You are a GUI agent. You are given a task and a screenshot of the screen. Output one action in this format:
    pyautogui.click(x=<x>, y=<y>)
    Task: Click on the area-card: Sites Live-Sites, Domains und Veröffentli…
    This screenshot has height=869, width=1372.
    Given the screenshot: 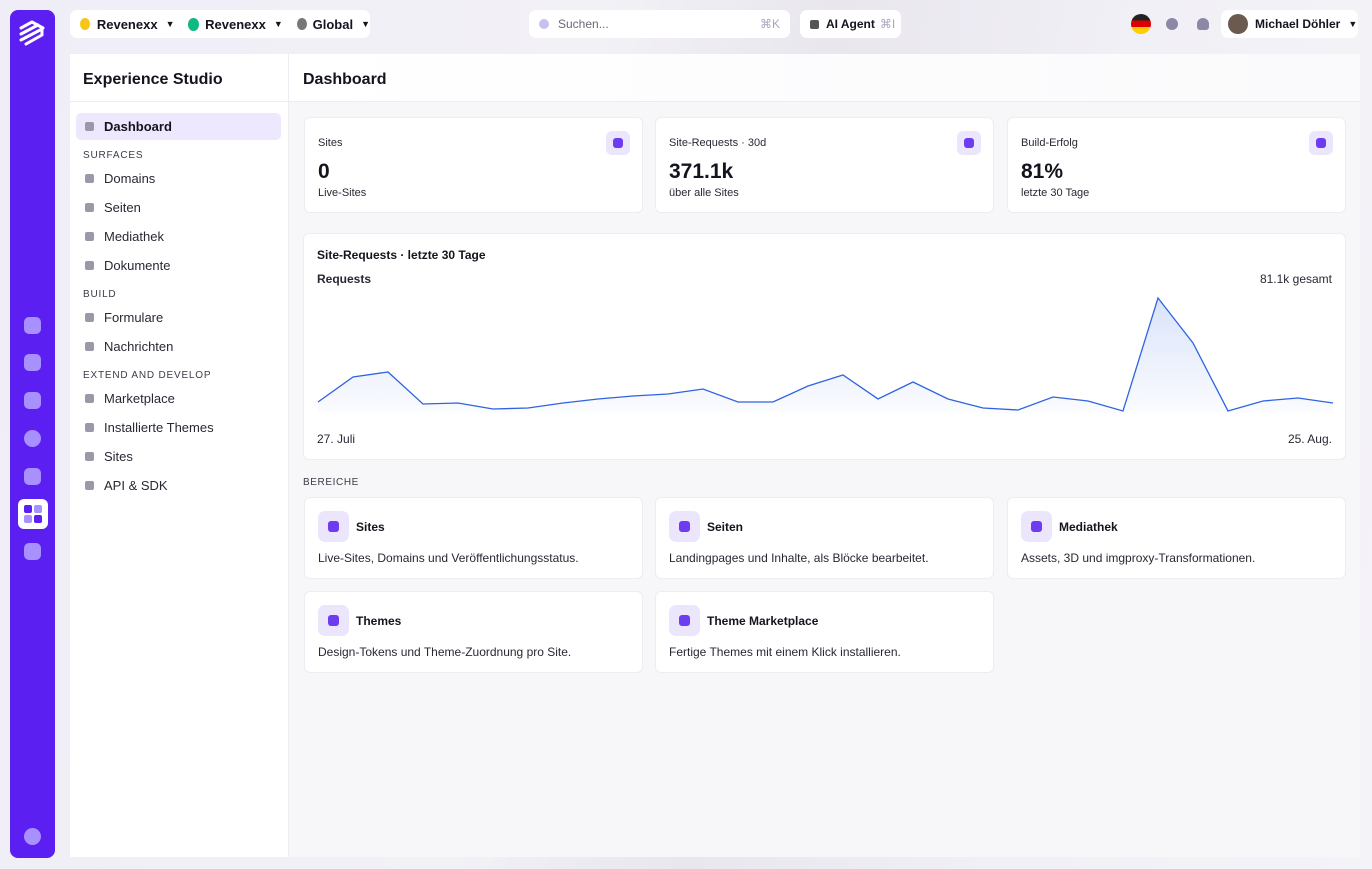 What is the action you would take?
    pyautogui.click(x=473, y=538)
    